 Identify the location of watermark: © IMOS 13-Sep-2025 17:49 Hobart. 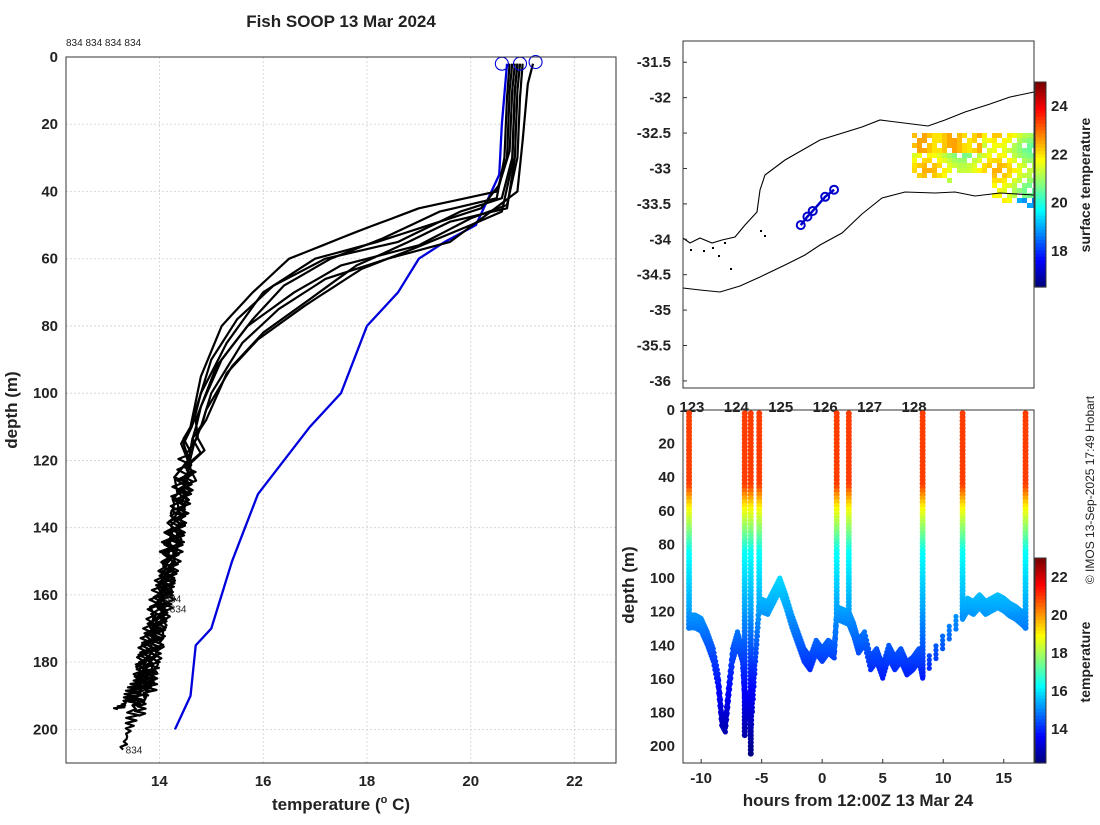
(1090, 489).